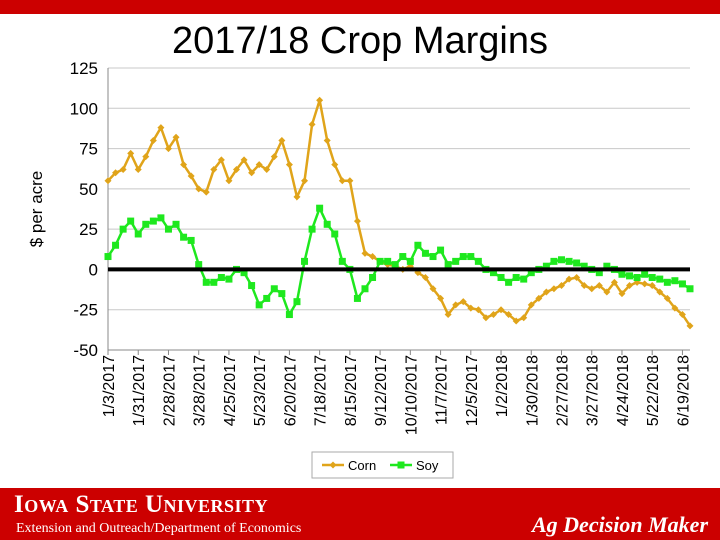  Describe the element at coordinates (472, 390) in the screenshot. I see `x-tick-label: 12/5/2017` at that location.